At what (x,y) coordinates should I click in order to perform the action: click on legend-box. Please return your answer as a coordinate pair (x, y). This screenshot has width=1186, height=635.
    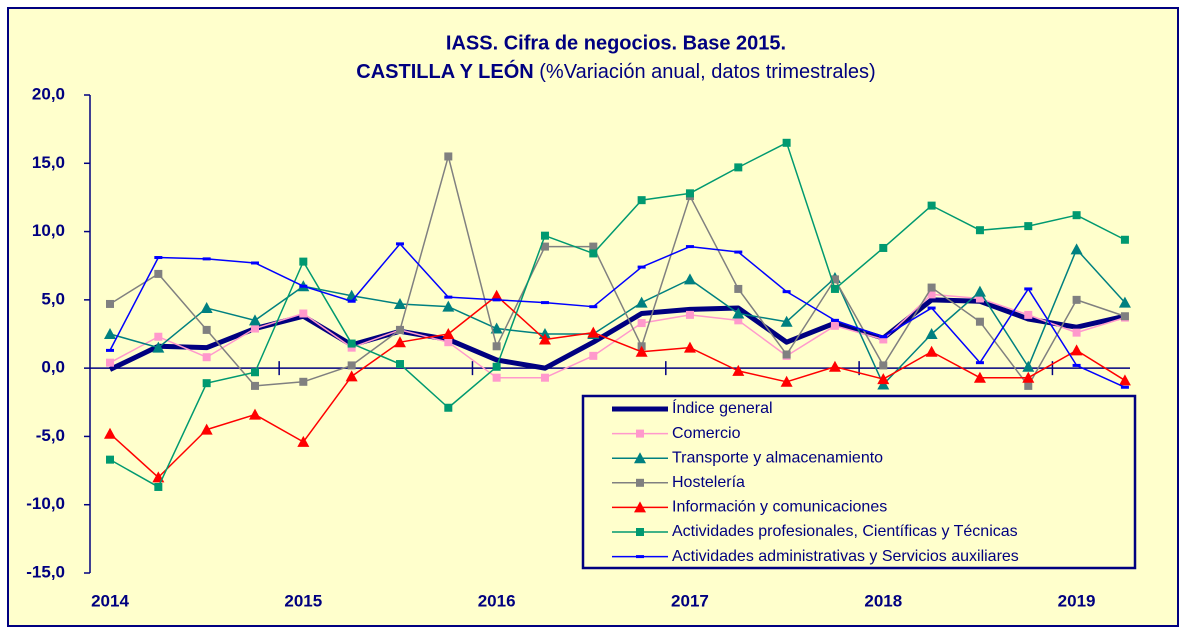
    Looking at the image, I should click on (859, 482).